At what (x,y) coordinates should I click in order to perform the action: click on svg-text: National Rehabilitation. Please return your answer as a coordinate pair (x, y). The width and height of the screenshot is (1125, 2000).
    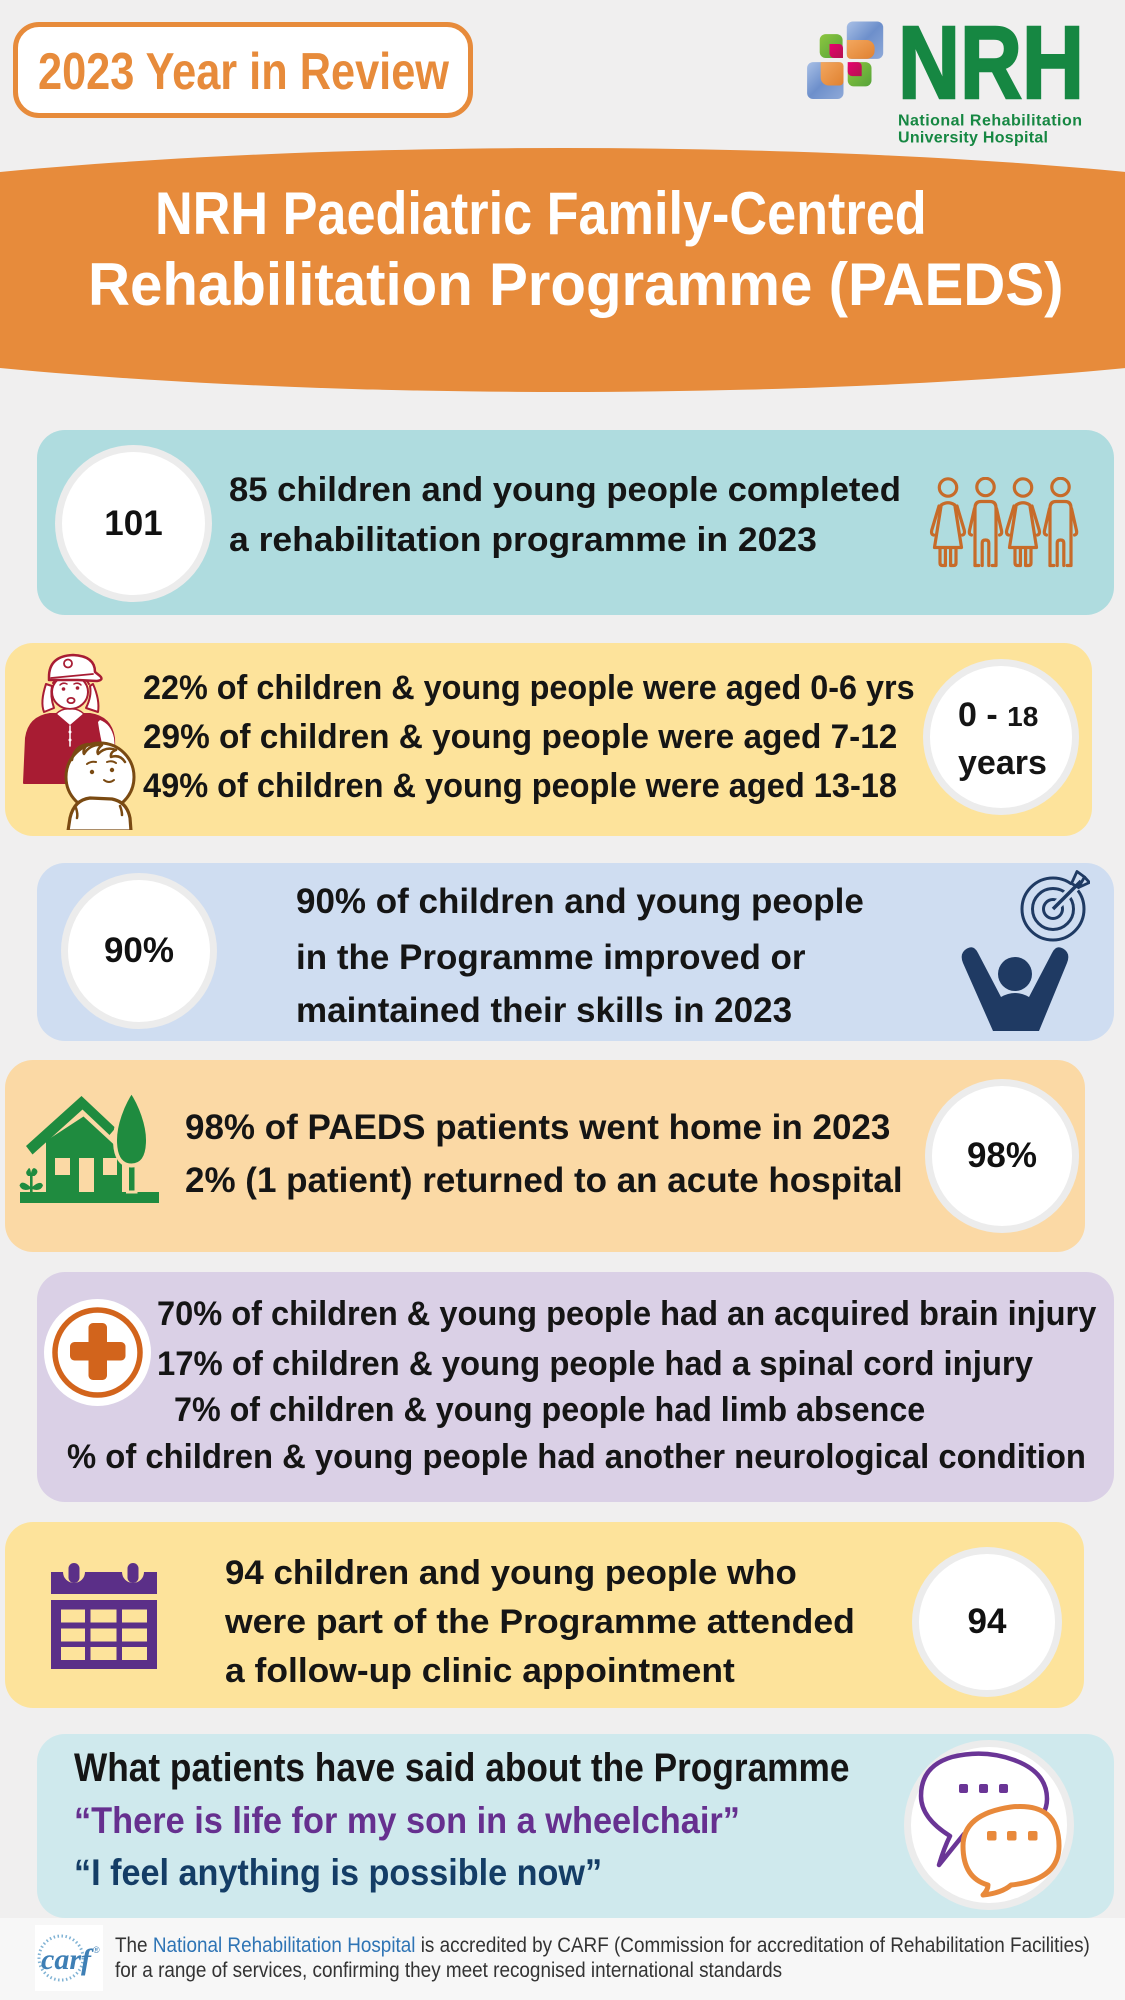
    Looking at the image, I should click on (990, 121).